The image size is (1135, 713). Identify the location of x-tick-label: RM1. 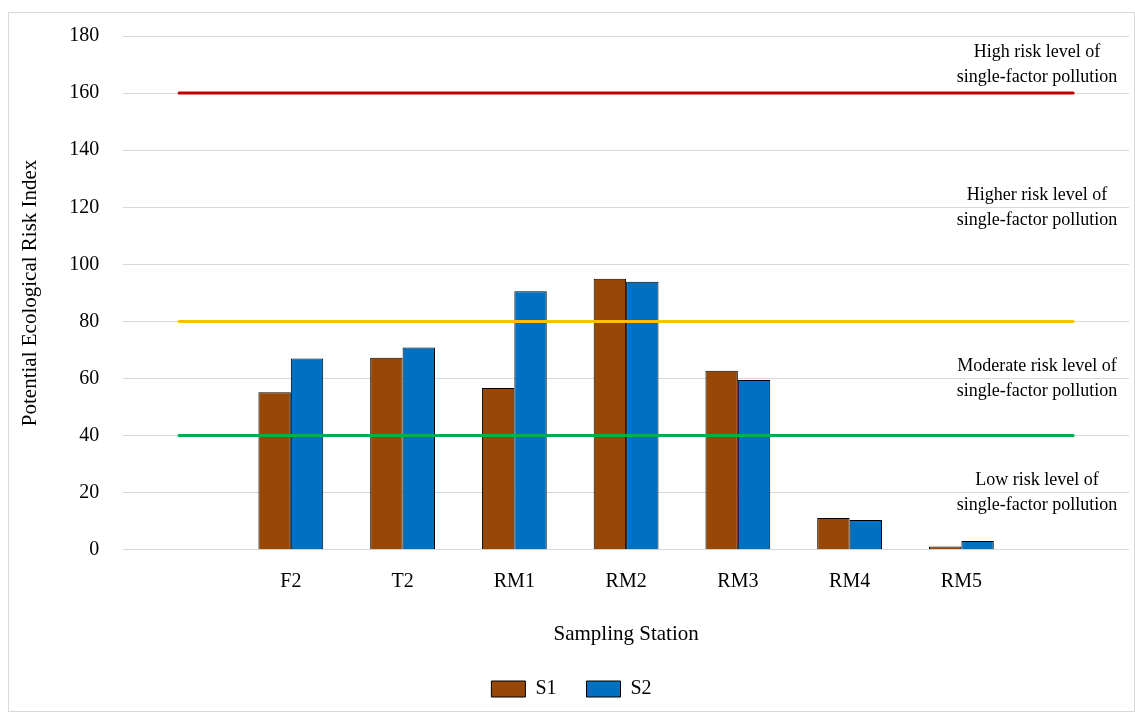
(514, 580).